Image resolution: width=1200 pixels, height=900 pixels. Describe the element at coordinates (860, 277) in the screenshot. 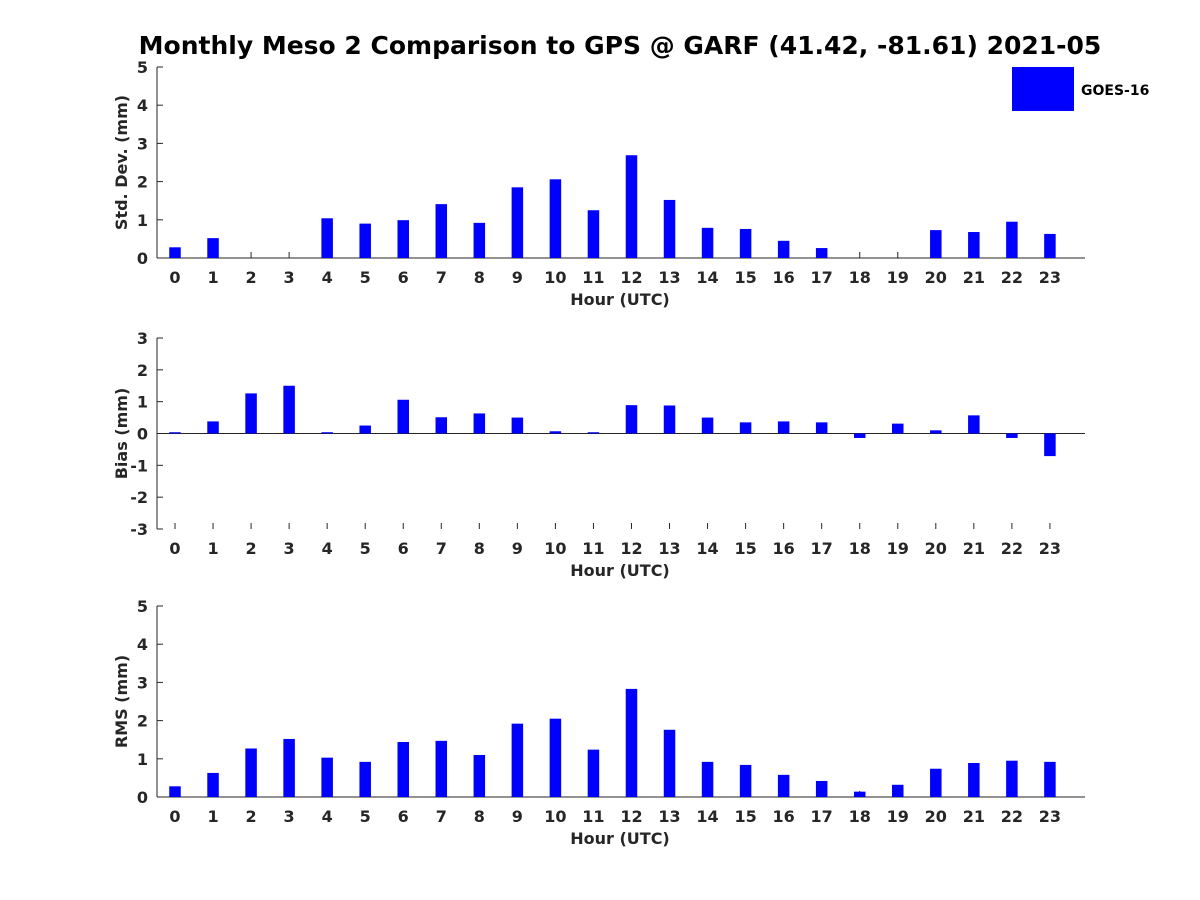

I see `x-tick-label: 18` at that location.